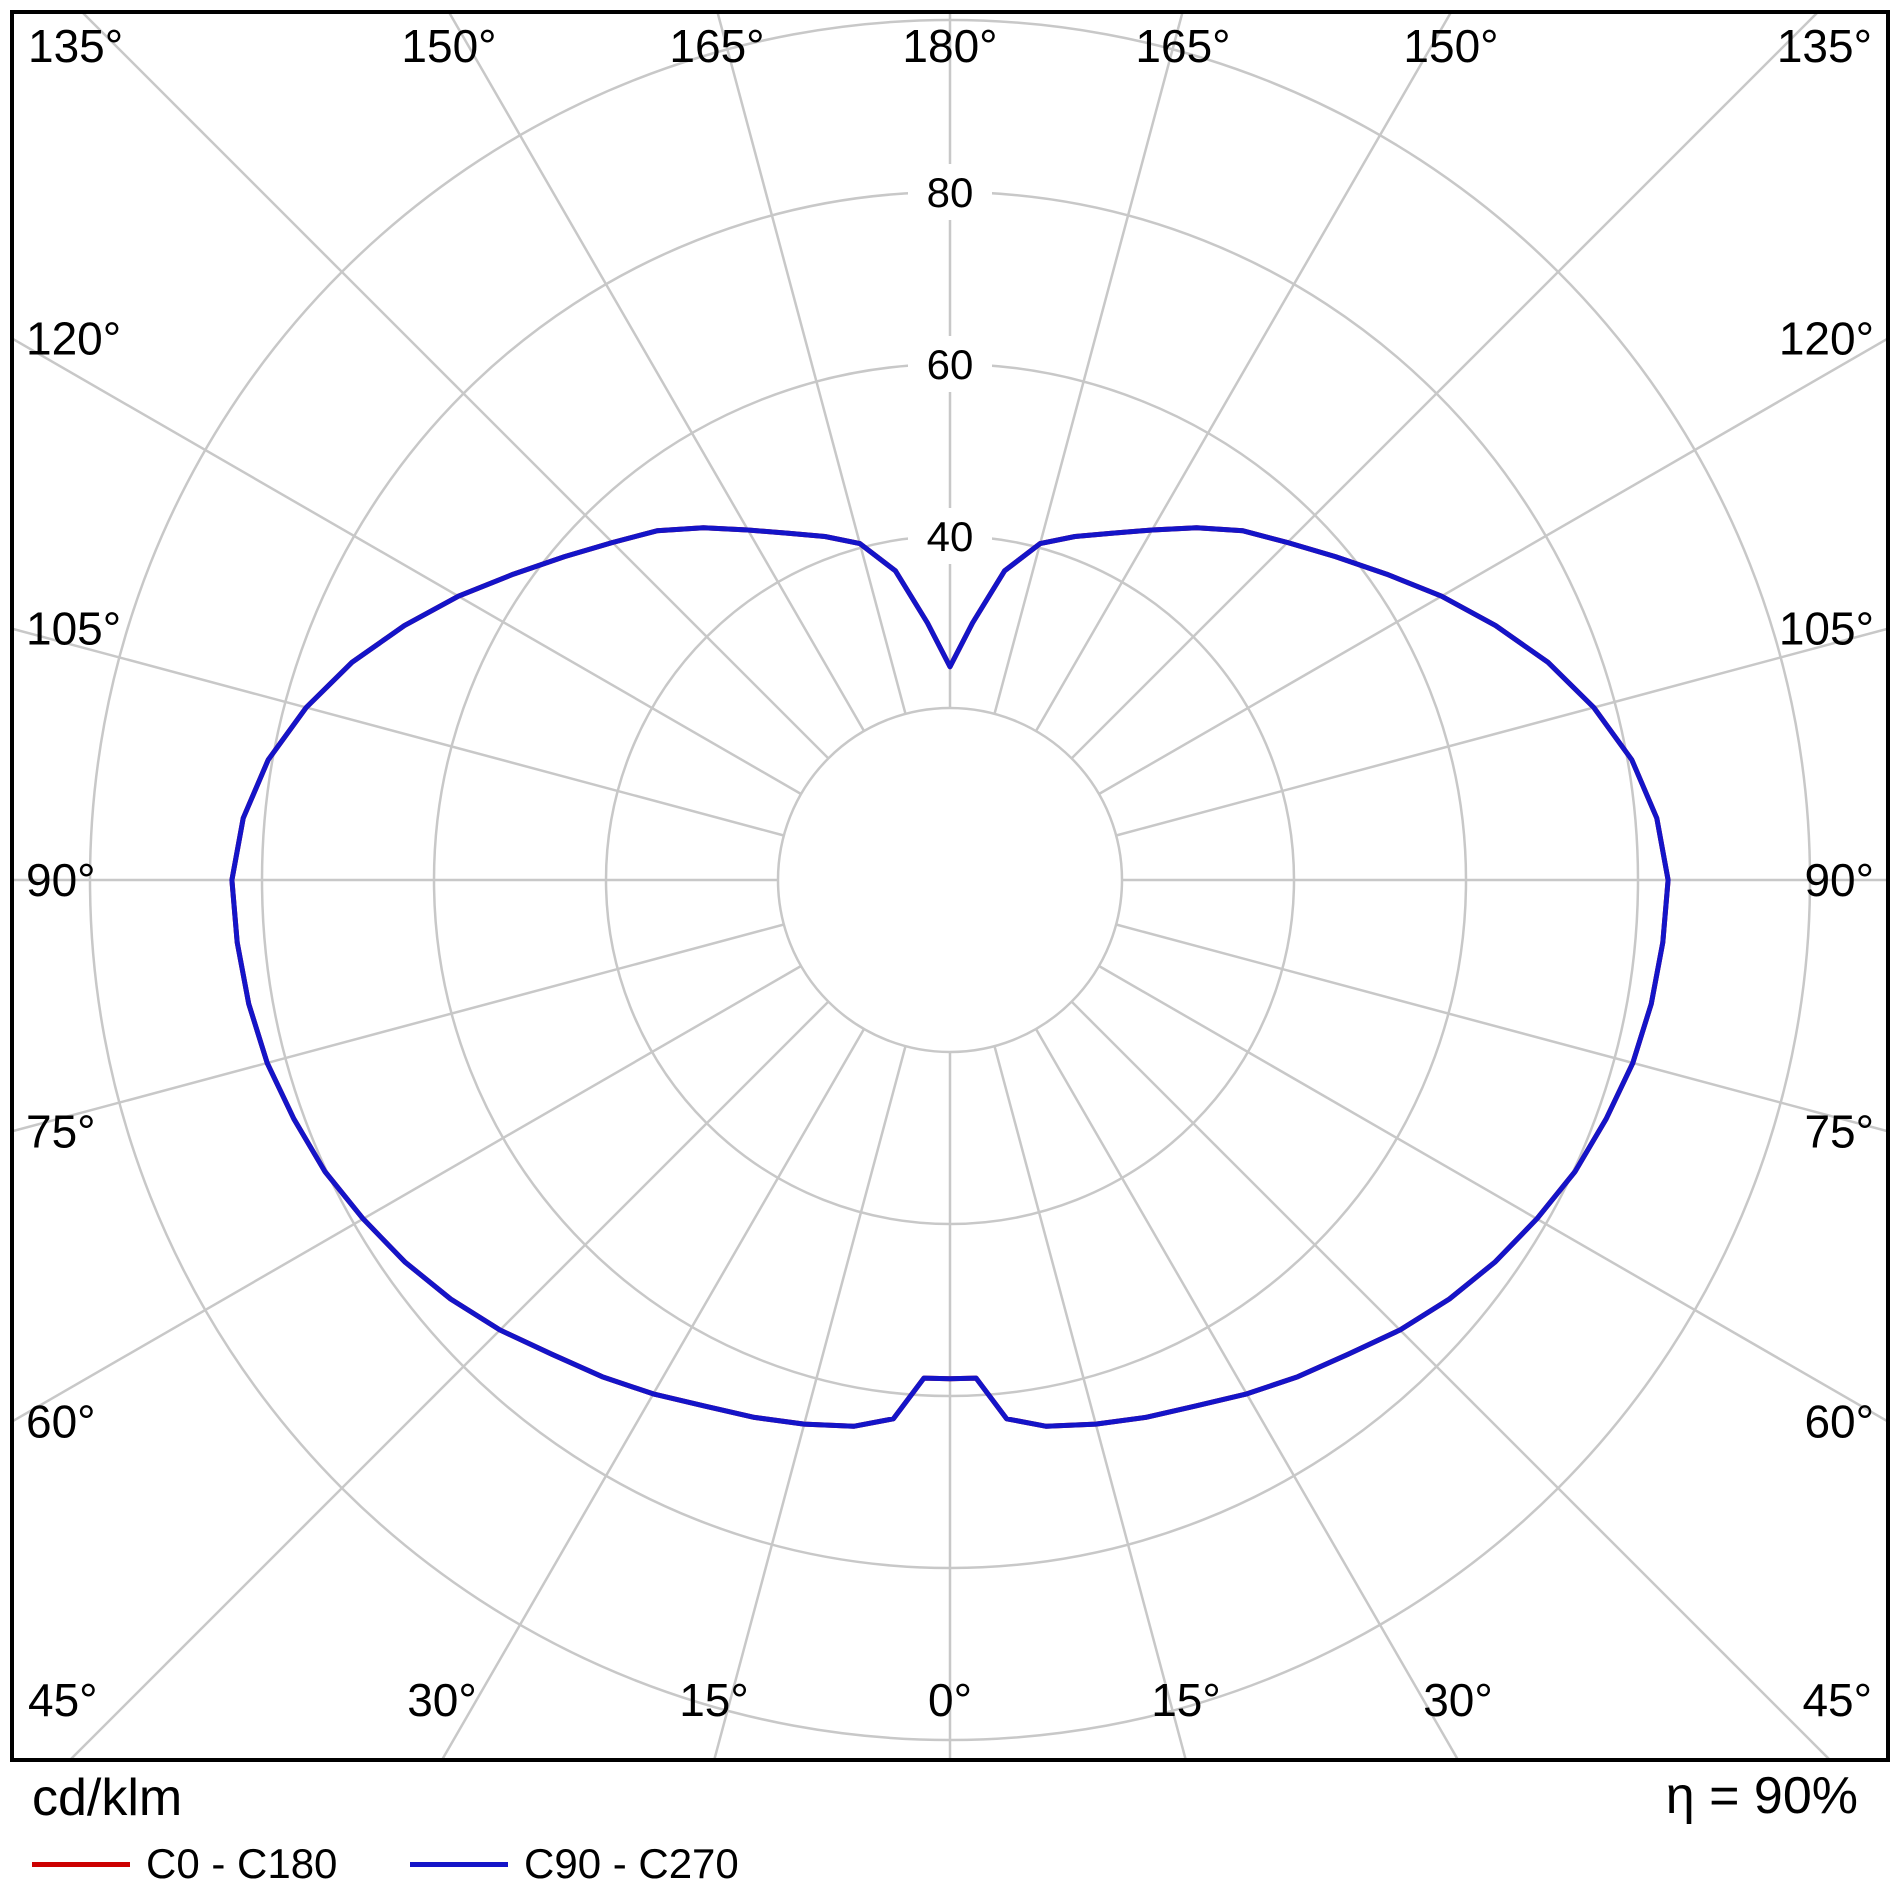 This screenshot has width=1900, height=1900. I want to click on angle-label-bottom: 0°, so click(950, 1700).